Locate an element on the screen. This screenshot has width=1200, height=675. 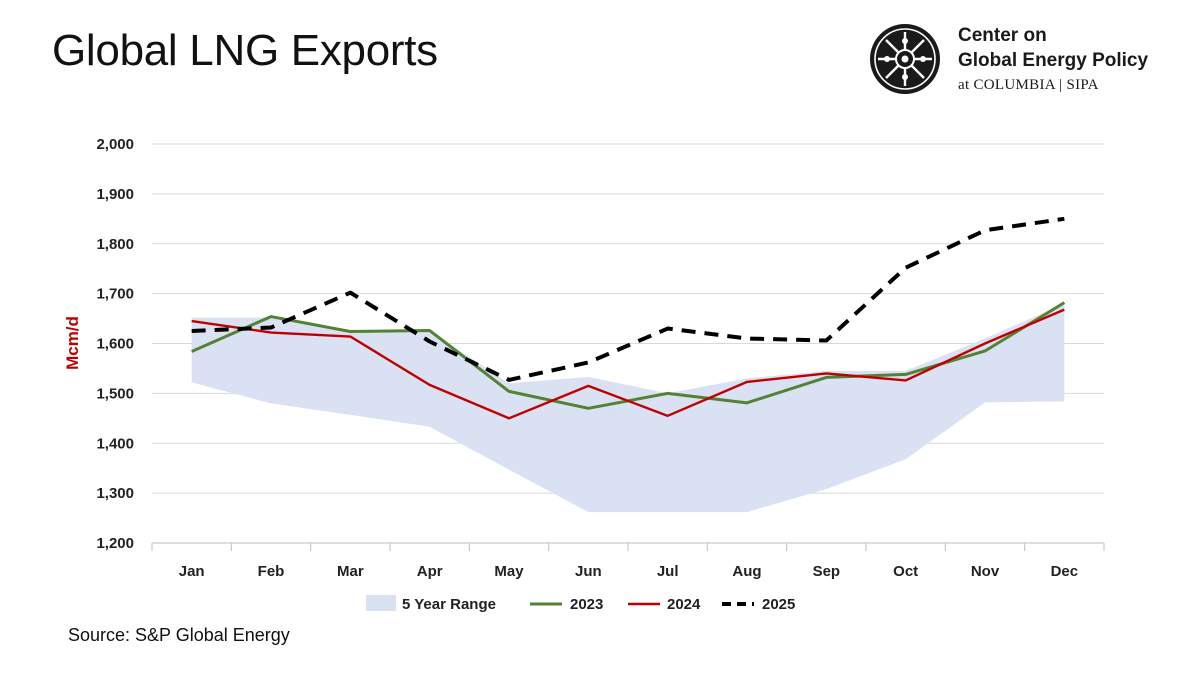
chart-title: Global LNG Exports is located at coordinates (245, 50).